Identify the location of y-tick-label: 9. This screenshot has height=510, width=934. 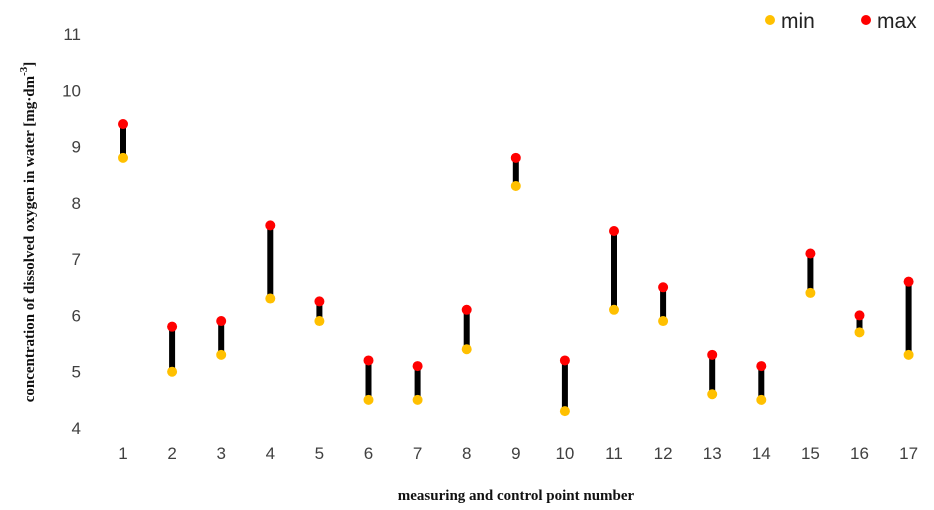
(76, 147).